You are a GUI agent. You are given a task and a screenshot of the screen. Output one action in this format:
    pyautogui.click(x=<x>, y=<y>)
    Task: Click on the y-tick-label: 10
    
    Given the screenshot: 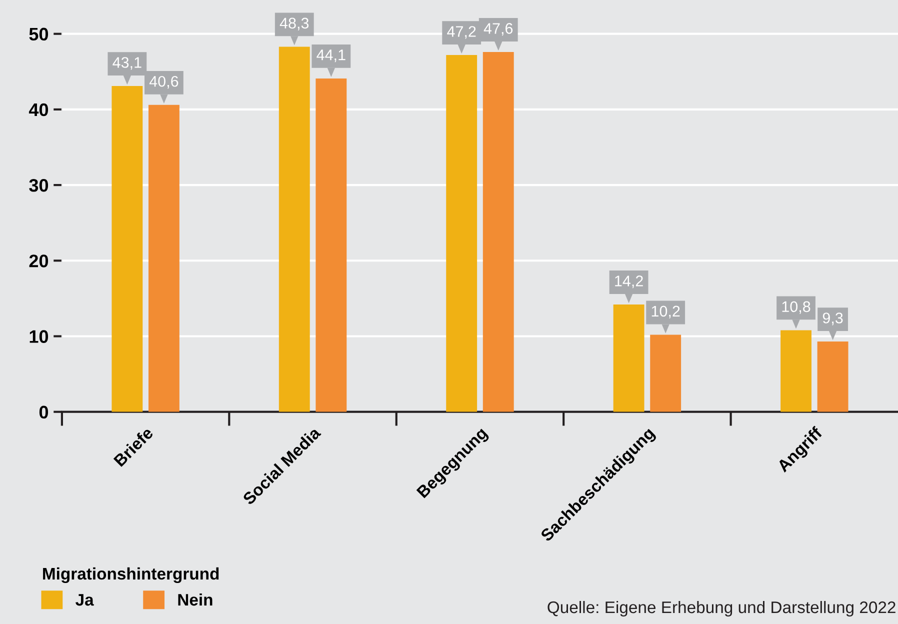 What is the action you would take?
    pyautogui.click(x=39, y=336)
    